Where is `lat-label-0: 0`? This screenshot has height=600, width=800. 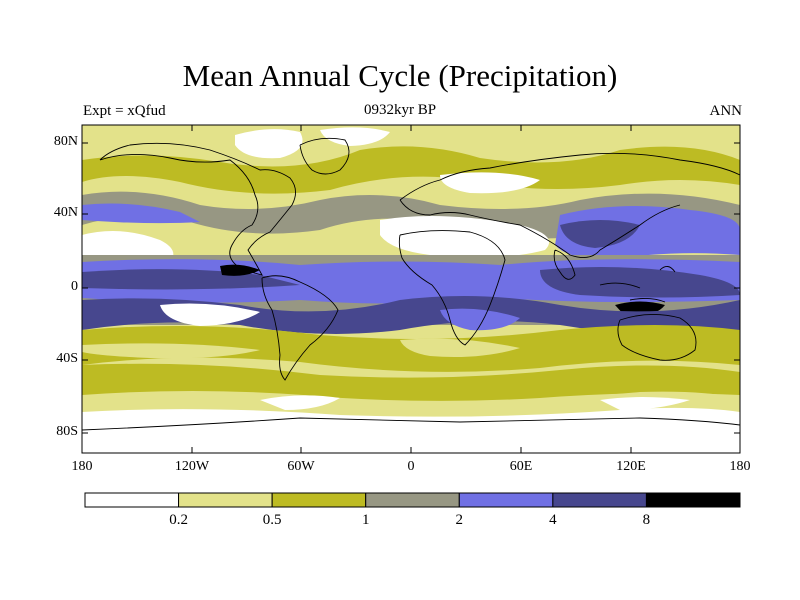 lat-label-0: 0 is located at coordinates (74, 286).